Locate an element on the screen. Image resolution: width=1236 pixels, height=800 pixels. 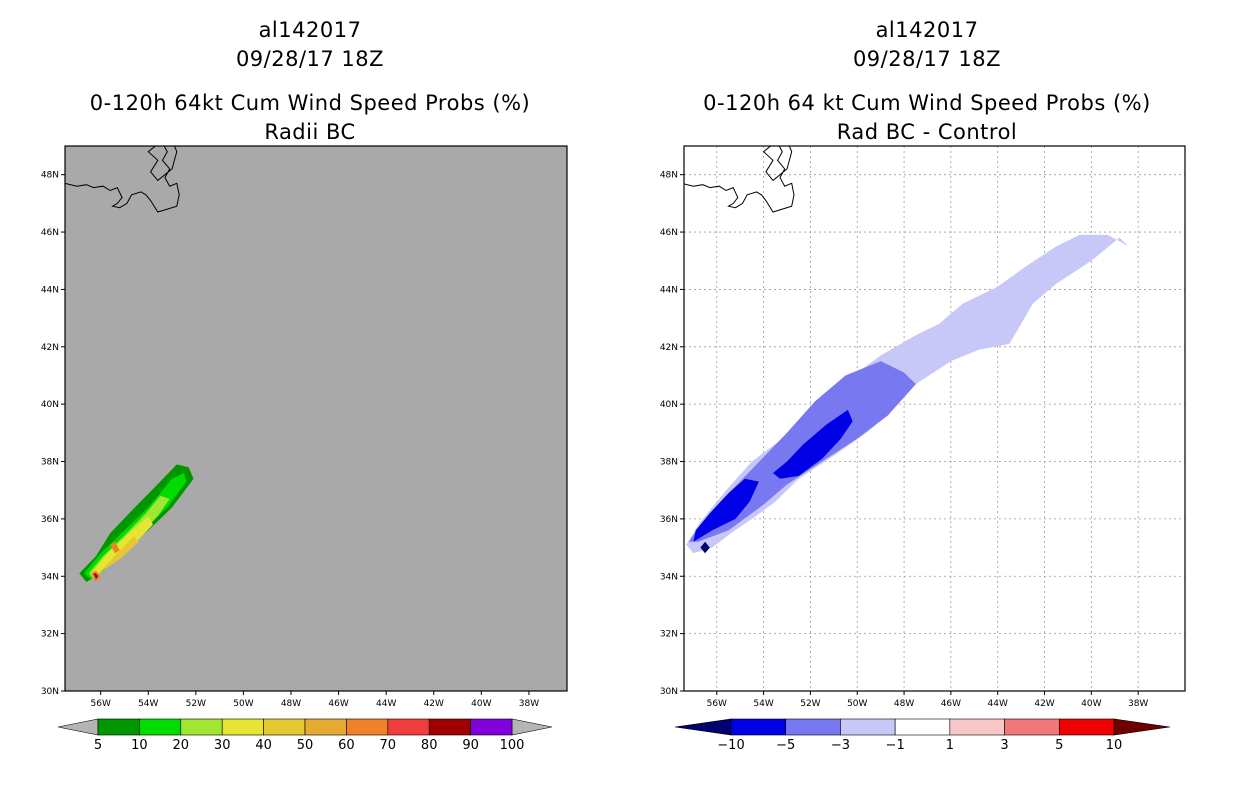
right-product-title: 0-120h 64 kt Cum Wind Speed Probs (%) is located at coordinates (927, 103).